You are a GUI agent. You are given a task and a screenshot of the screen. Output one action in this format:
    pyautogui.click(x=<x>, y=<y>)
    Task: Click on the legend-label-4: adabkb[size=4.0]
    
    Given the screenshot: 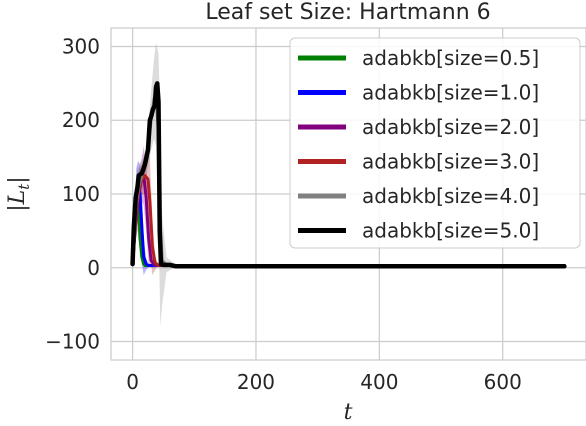 What is the action you would take?
    pyautogui.click(x=450, y=196)
    